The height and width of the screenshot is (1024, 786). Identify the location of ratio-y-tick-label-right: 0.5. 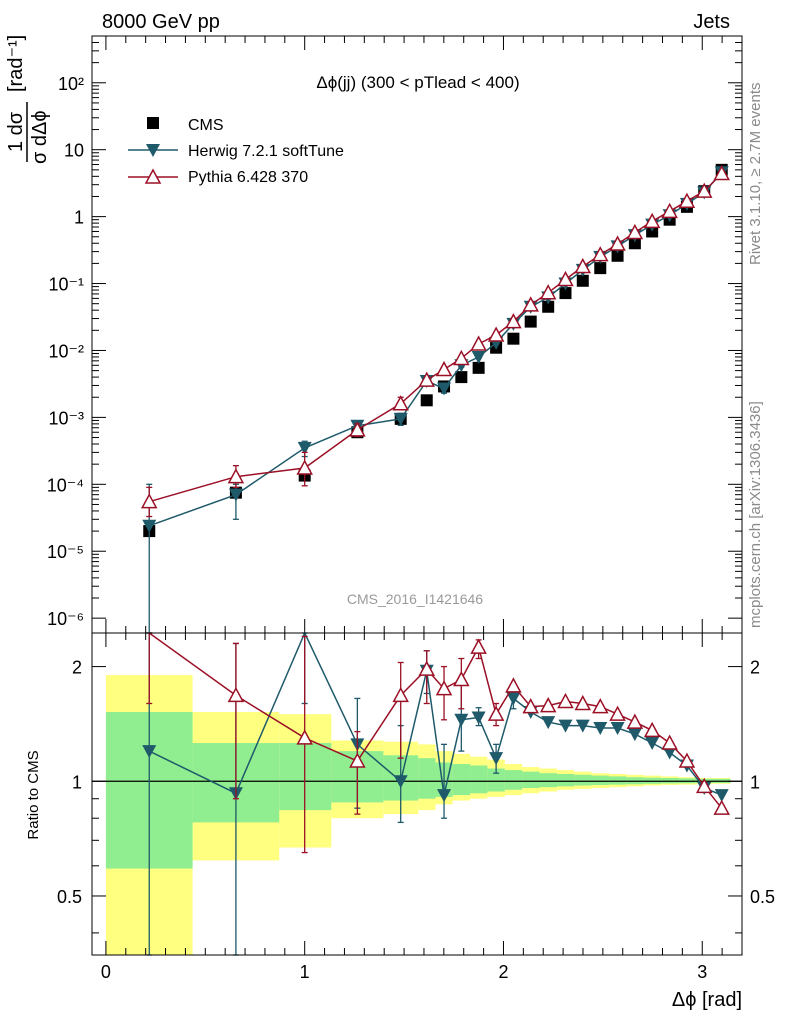
(762, 897).